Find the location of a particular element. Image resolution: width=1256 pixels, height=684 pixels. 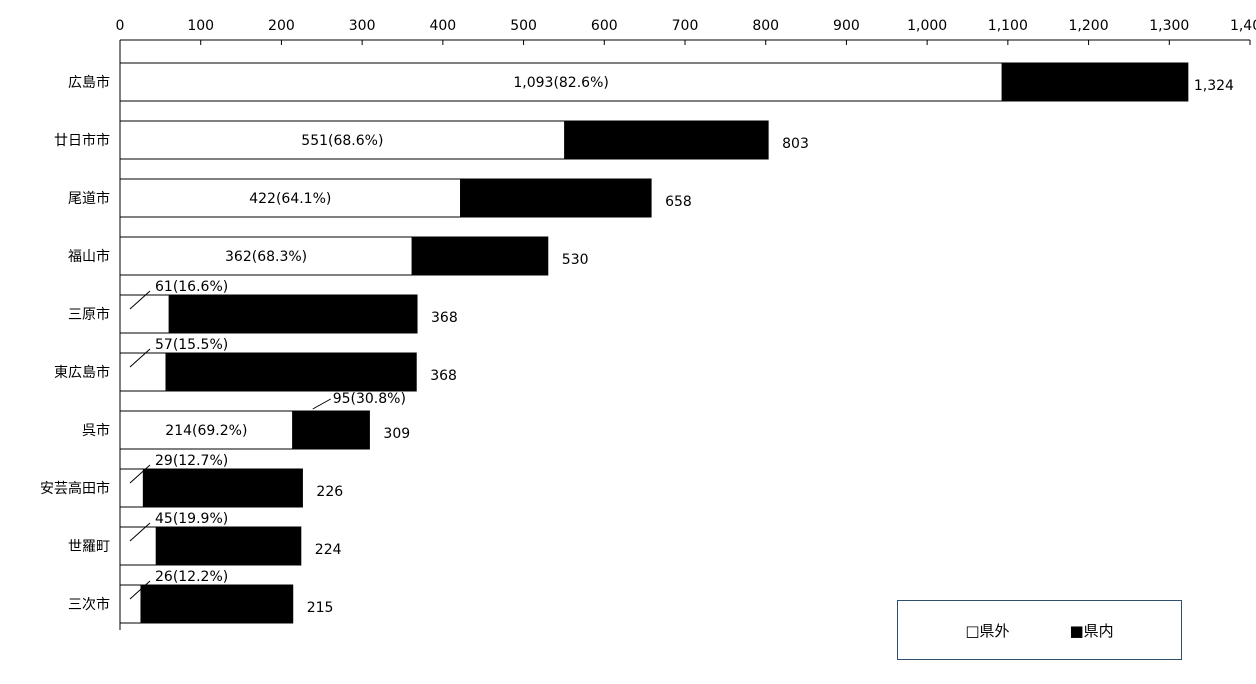

legend: □県外 ■県内 is located at coordinates (1039, 630).